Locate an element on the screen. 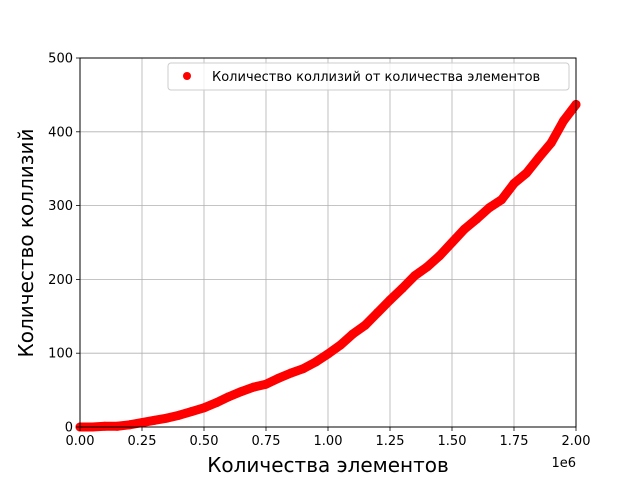 This screenshot has height=480, width=640. x-tick-label: 0.25 is located at coordinates (142, 441).